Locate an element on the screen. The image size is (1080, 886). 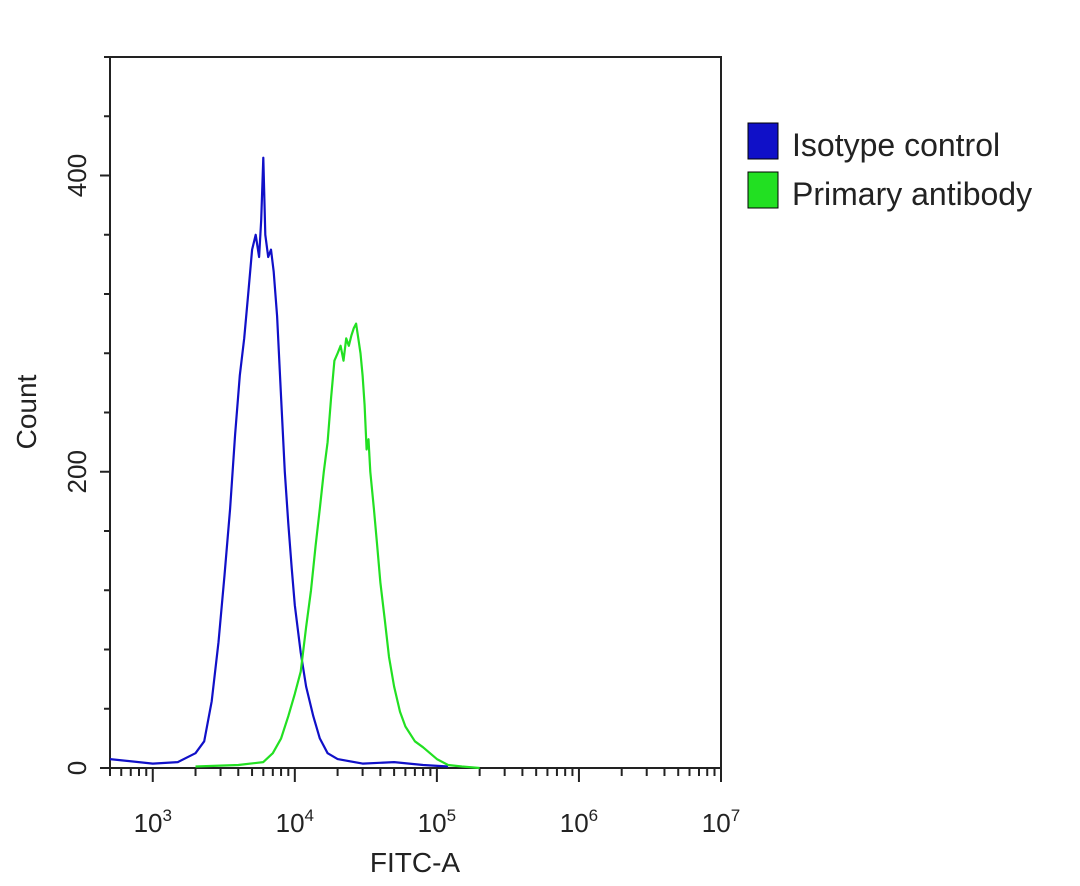
x-tick-label-1e6: 10⁶ is located at coordinates (579, 822).